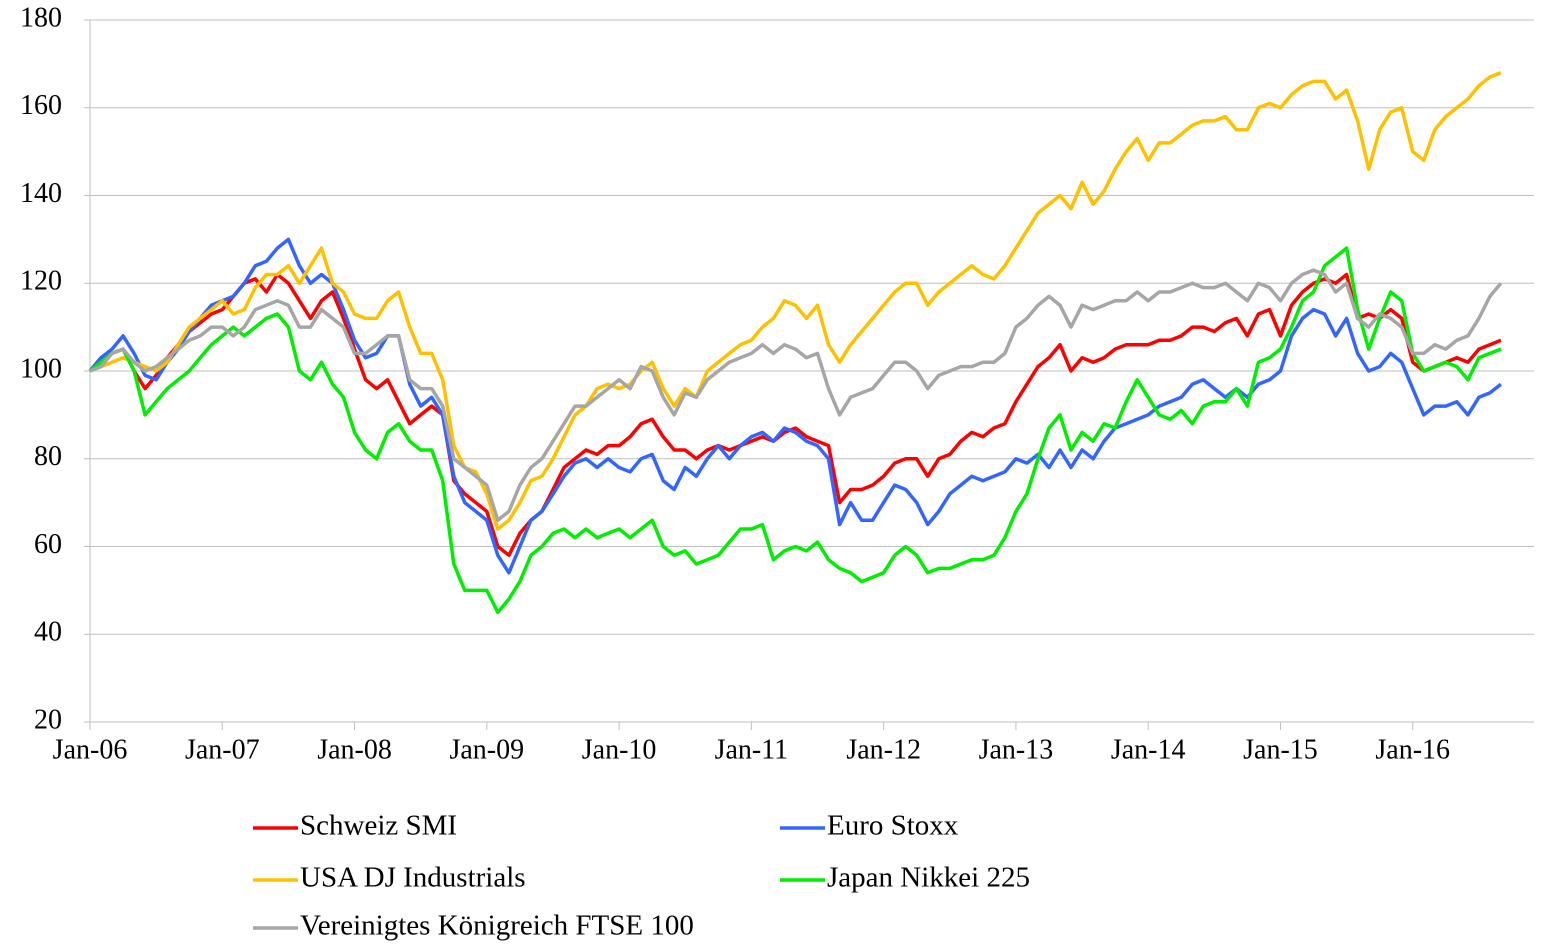 The width and height of the screenshot is (1541, 945). Describe the element at coordinates (1016, 749) in the screenshot. I see `x-tick-label: Jan-13` at that location.